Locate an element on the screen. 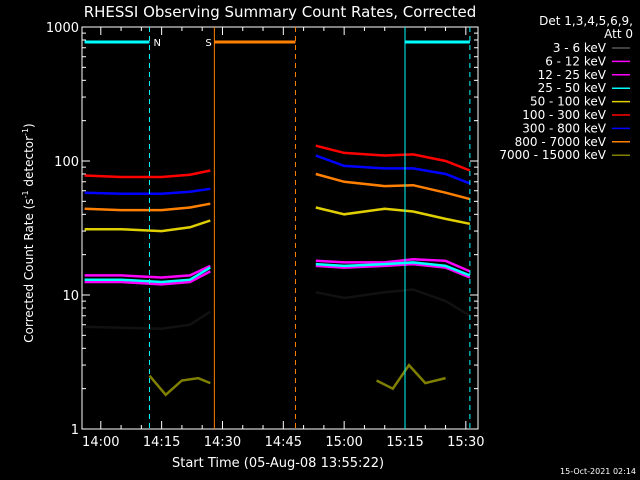 This screenshot has height=480, width=640. x-tick-label: 14:00 is located at coordinates (100, 442).